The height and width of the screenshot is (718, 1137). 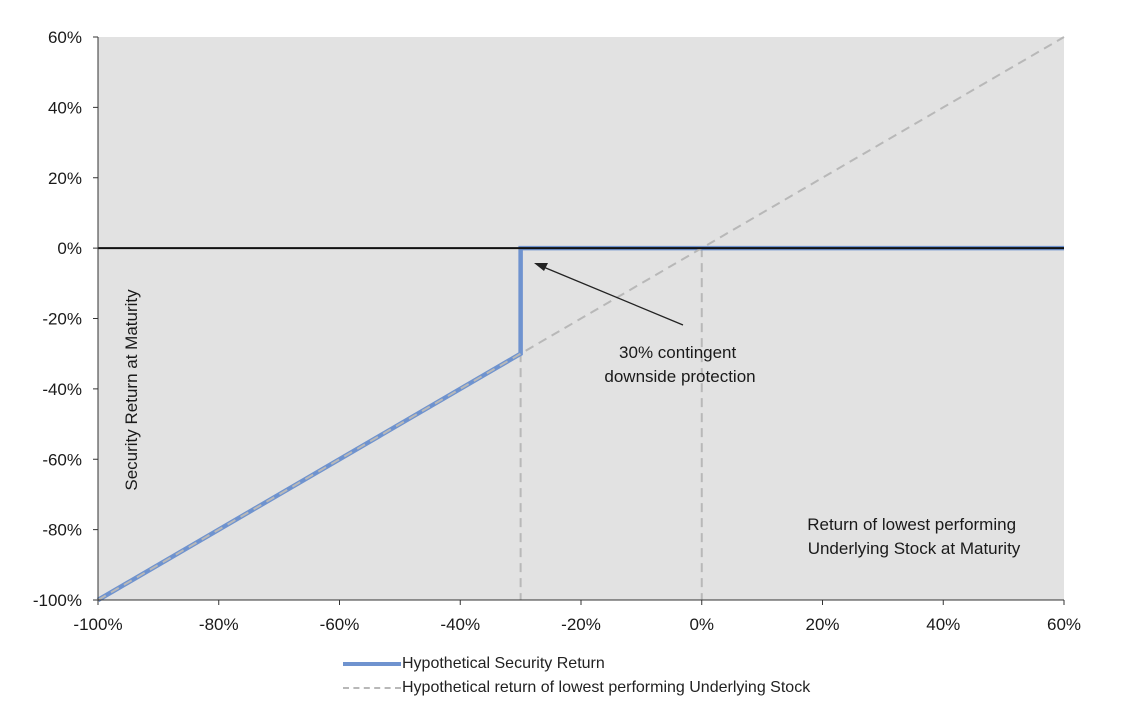 I want to click on x-tick-label: -20%, so click(x=581, y=624).